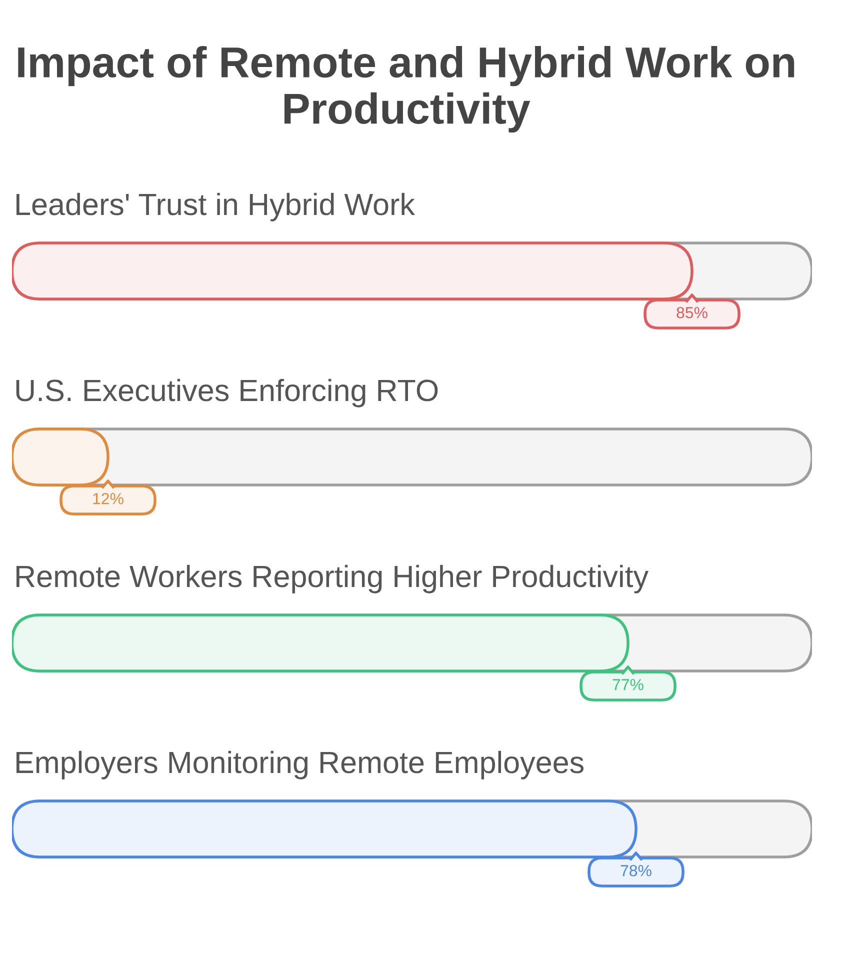  Describe the element at coordinates (406, 89) in the screenshot. I see `chart-title: Impact of Remote and Hybrid Work on Productivity` at that location.